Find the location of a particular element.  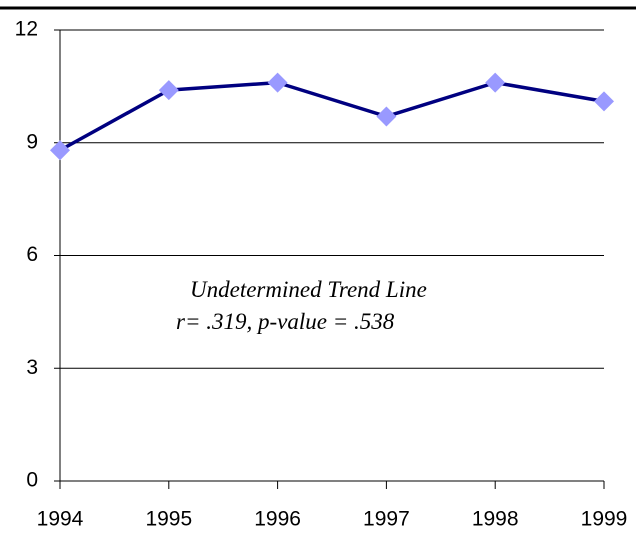

annotation: Undetermined Trend Line is located at coordinates (308, 289).